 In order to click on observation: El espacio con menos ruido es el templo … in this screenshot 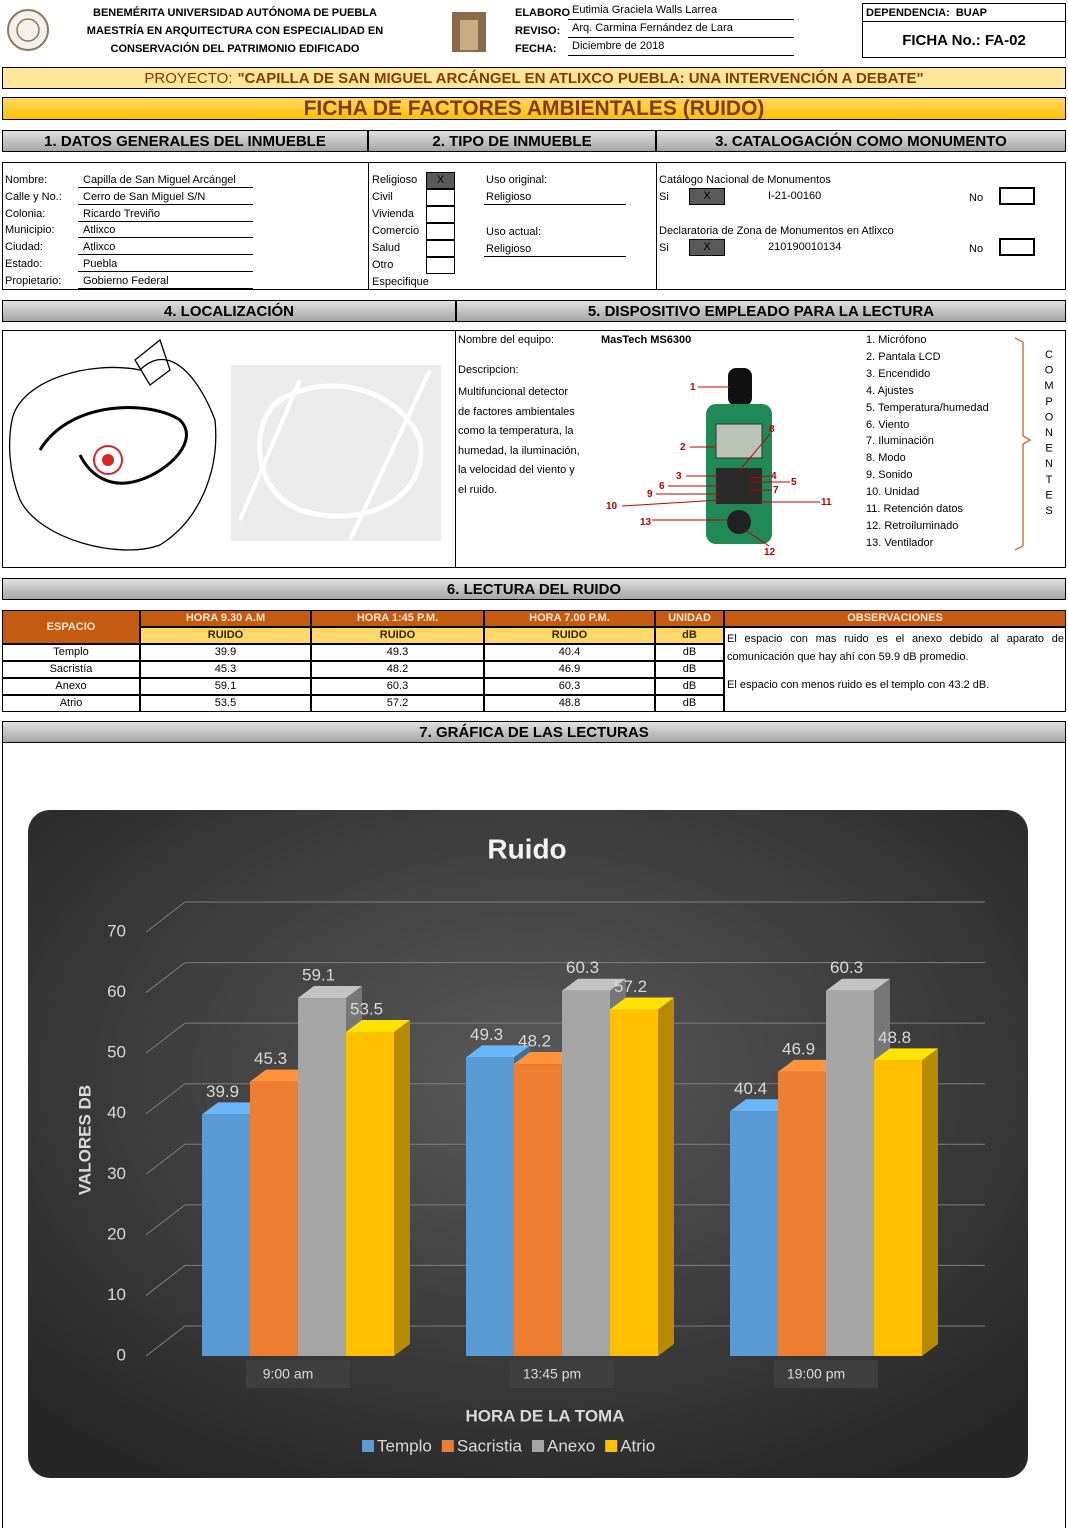, I will do `click(858, 685)`.